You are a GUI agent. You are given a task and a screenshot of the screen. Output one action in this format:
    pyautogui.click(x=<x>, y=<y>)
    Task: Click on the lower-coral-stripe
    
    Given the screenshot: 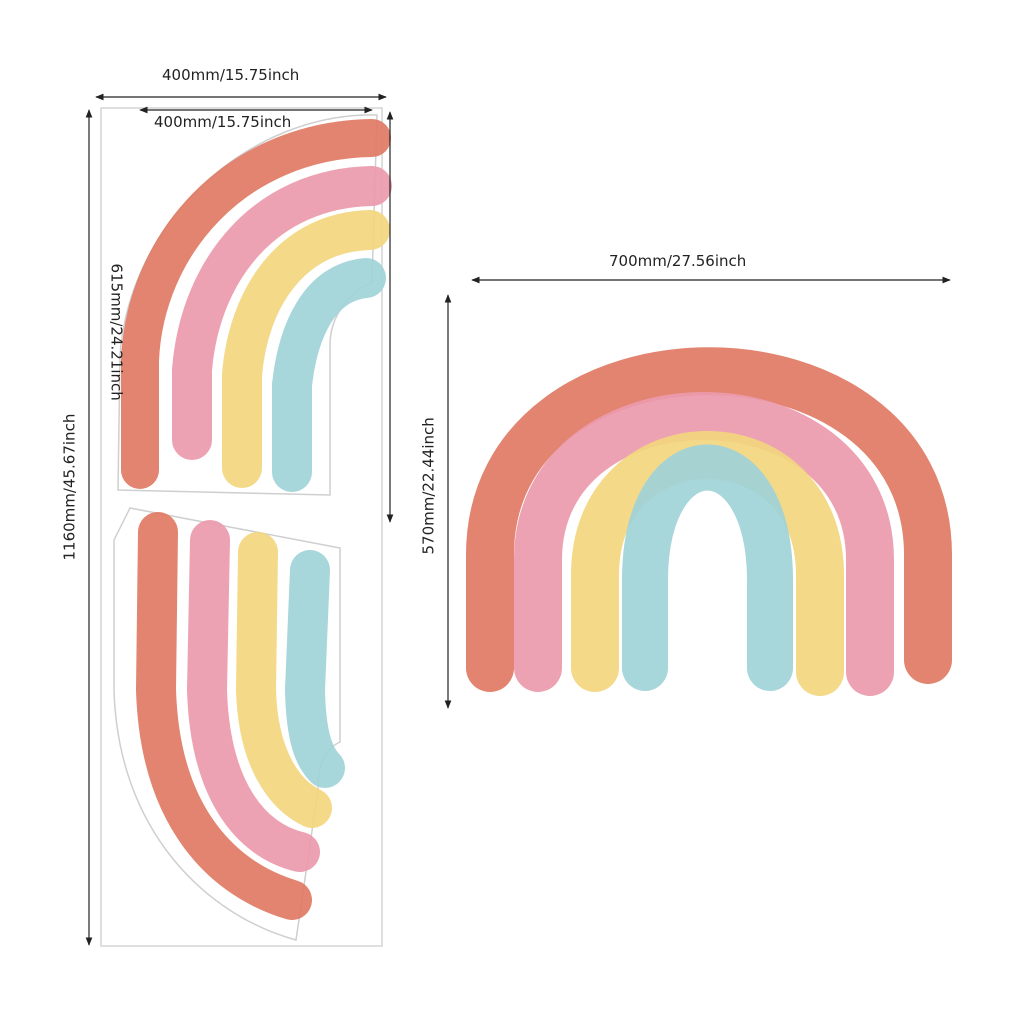 What is the action you would take?
    pyautogui.click(x=223, y=716)
    